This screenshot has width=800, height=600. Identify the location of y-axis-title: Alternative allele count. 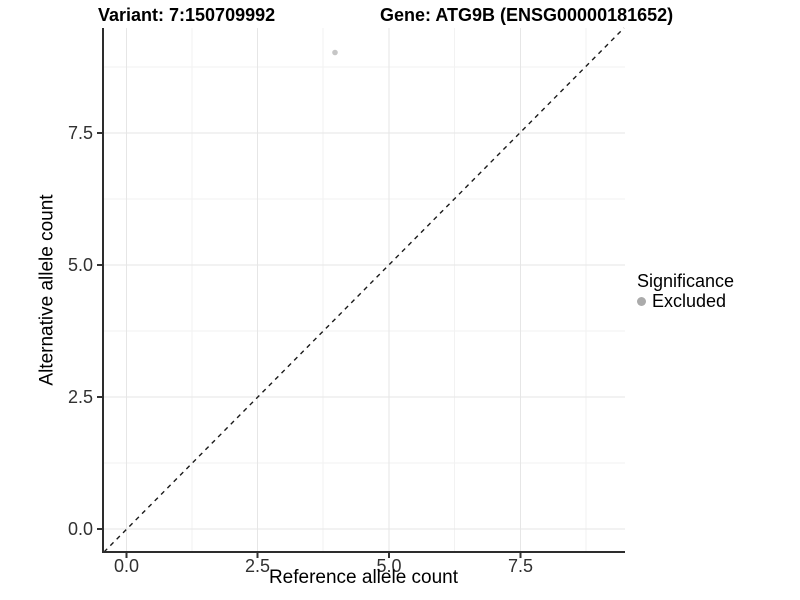
(47, 290).